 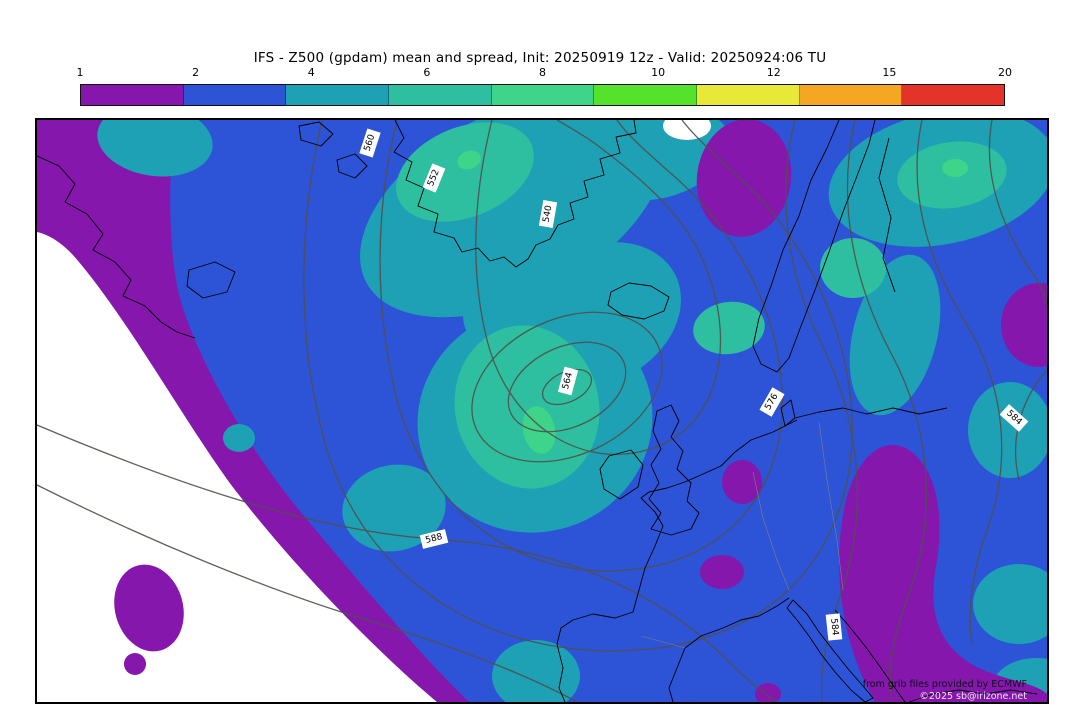 What do you see at coordinates (427, 72) in the screenshot?
I see `colorbar-tick: 6` at bounding box center [427, 72].